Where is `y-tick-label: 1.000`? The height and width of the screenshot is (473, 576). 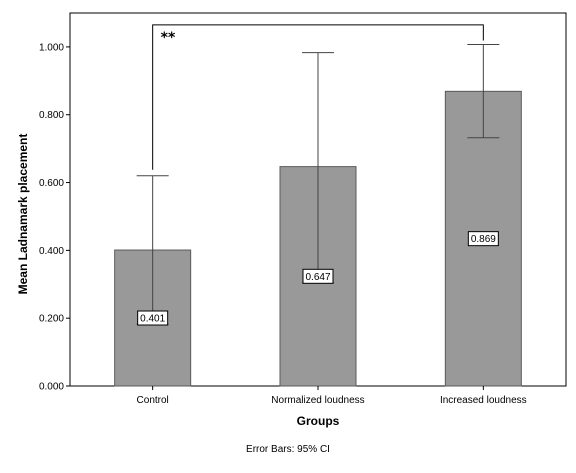
y-tick-label: 1.000 is located at coordinates (51, 47).